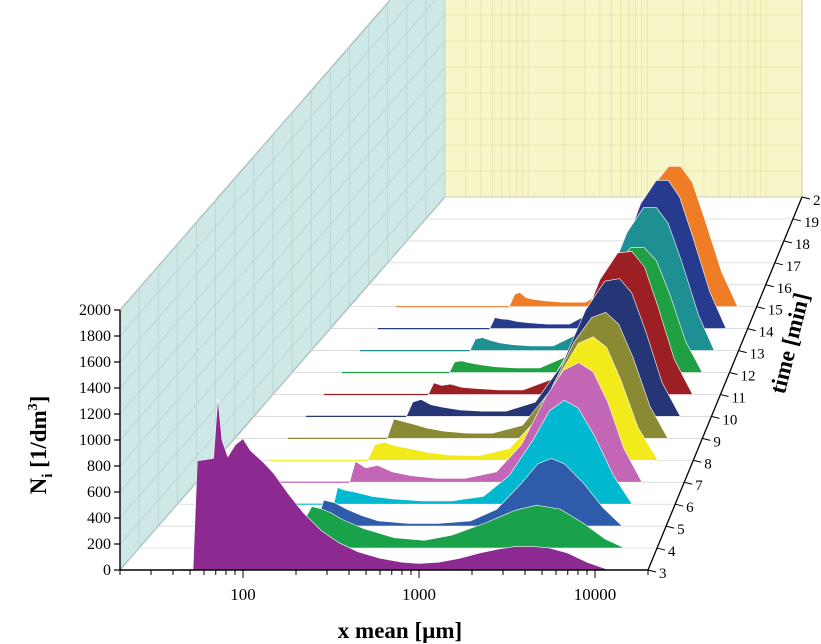 The width and height of the screenshot is (821, 644). What do you see at coordinates (817, 201) in the screenshot?
I see `time-tick-label: 2` at bounding box center [817, 201].